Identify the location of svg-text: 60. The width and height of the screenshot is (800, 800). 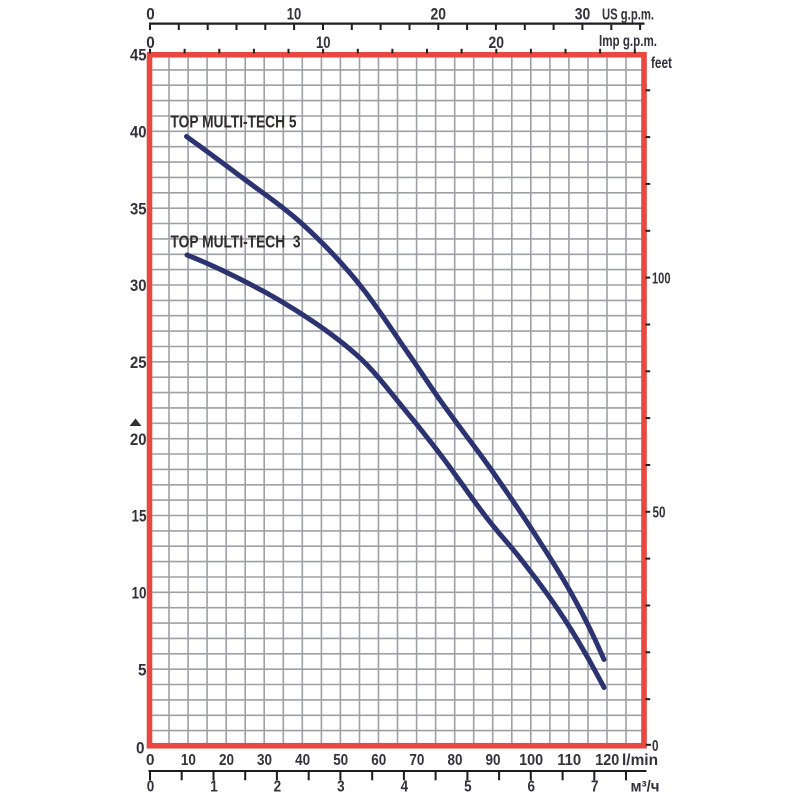
(378, 760).